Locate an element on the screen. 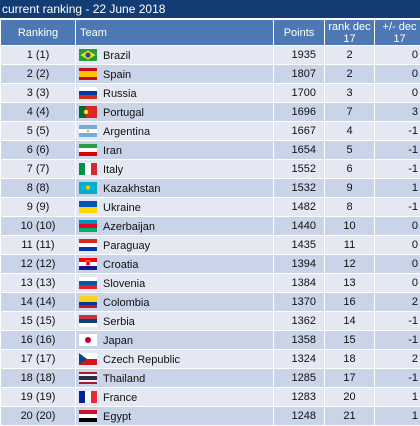 This screenshot has height=426, width=420. team-name-link: Croatia is located at coordinates (120, 265).